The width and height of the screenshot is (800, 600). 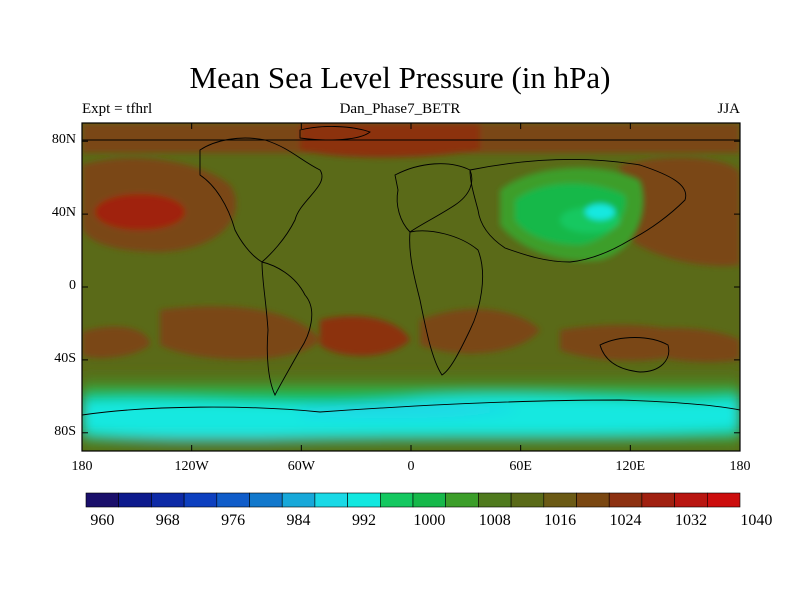 I want to click on season-label: JJA, so click(x=728, y=109).